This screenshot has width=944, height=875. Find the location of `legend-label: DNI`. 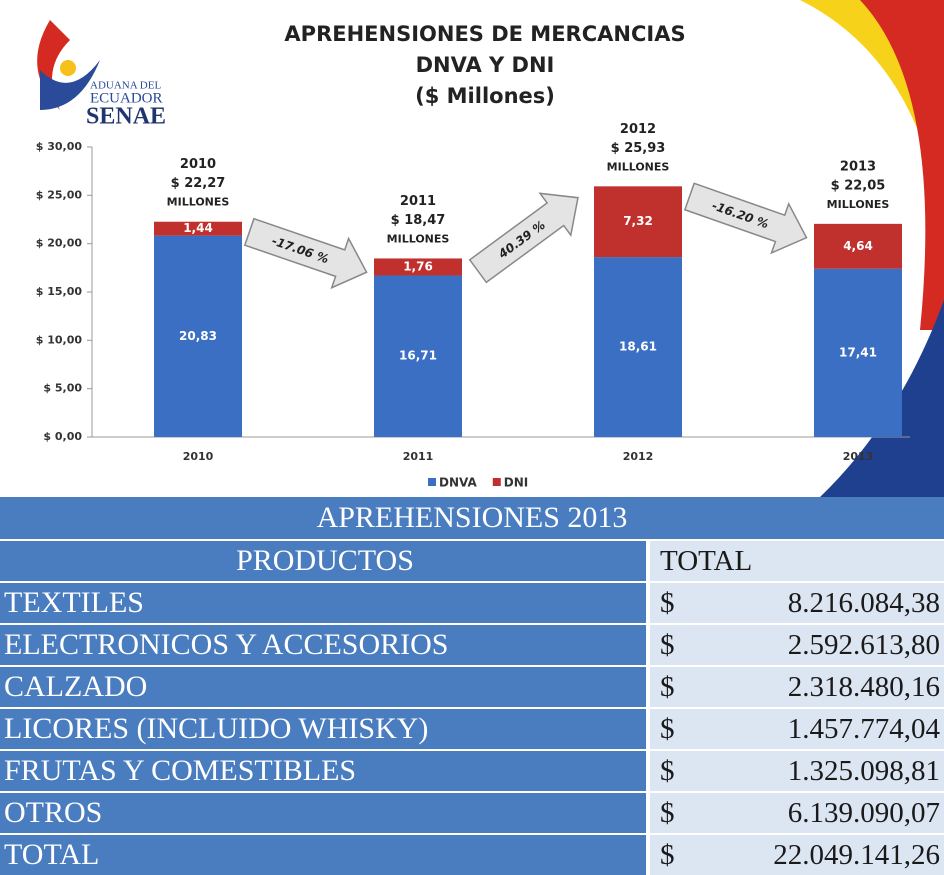

legend-label: DNI is located at coordinates (516, 483).